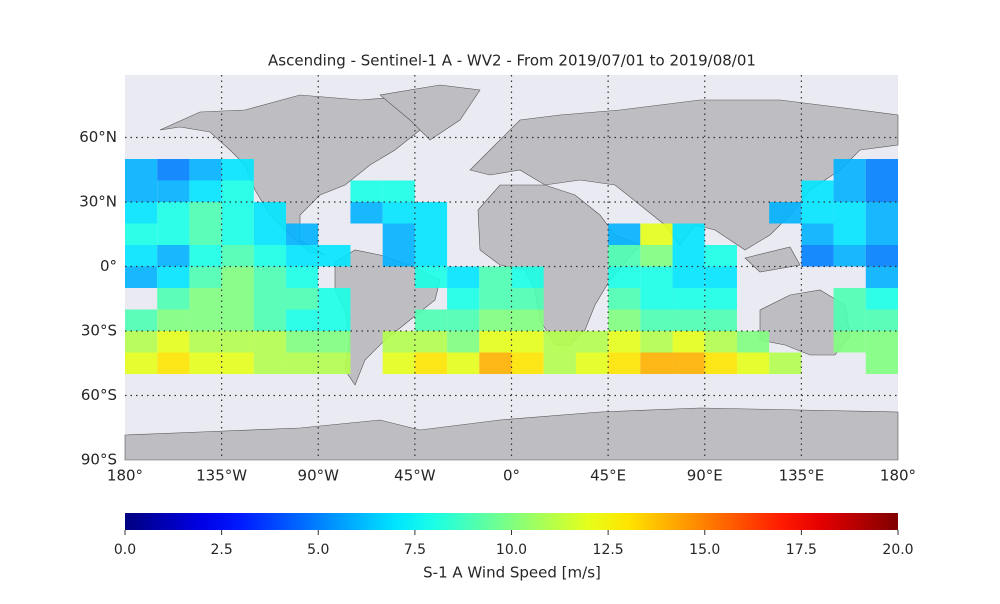 Image resolution: width=1000 pixels, height=604 pixels. I want to click on y-tick-label: 60°S, so click(99, 395).